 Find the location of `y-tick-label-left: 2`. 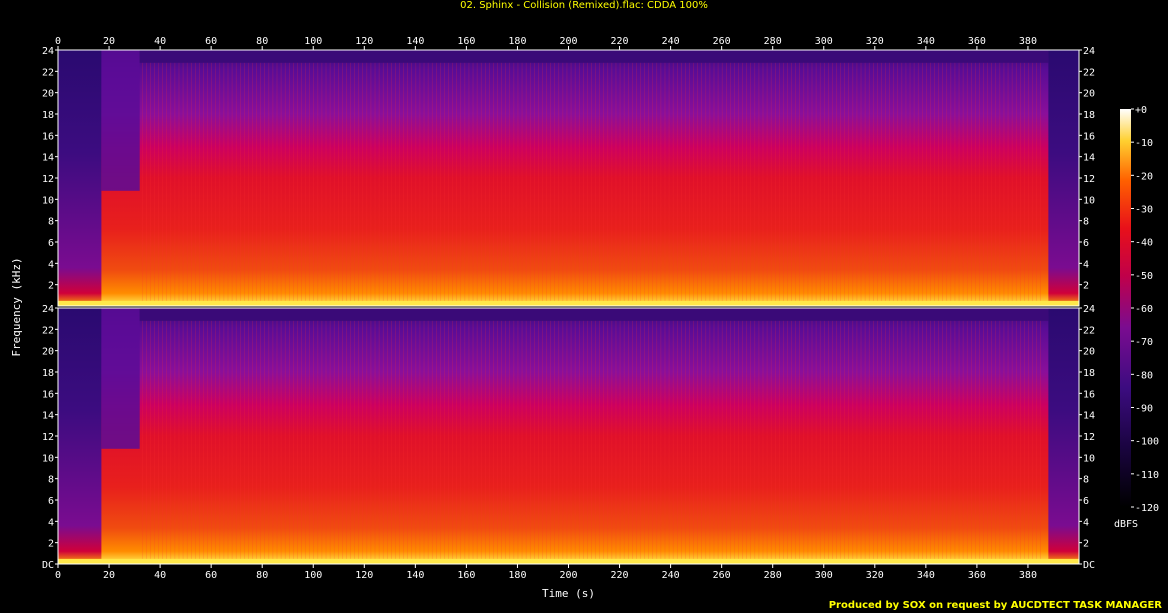

y-tick-label-left: 2 is located at coordinates (51, 286).